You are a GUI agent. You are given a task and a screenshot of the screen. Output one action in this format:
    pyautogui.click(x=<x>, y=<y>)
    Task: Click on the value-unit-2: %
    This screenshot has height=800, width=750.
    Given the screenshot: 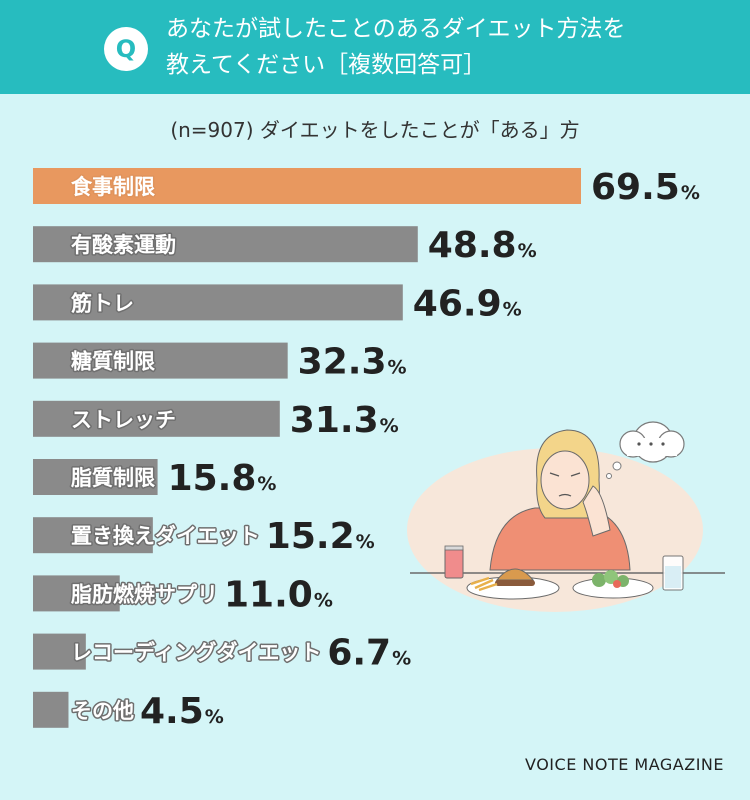 What is the action you would take?
    pyautogui.click(x=512, y=309)
    